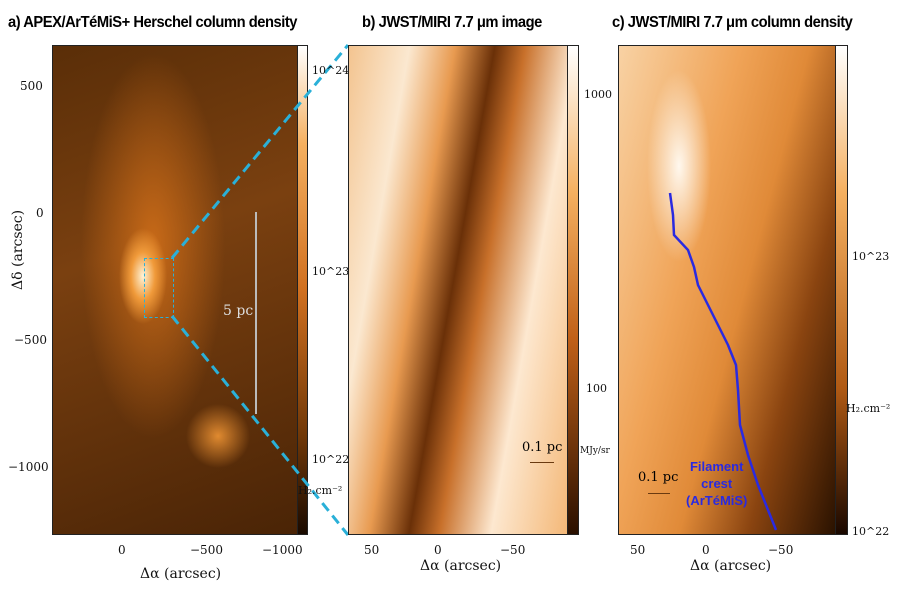  Describe the element at coordinates (596, 388) in the screenshot. I see `cbar-tick: 100` at that location.